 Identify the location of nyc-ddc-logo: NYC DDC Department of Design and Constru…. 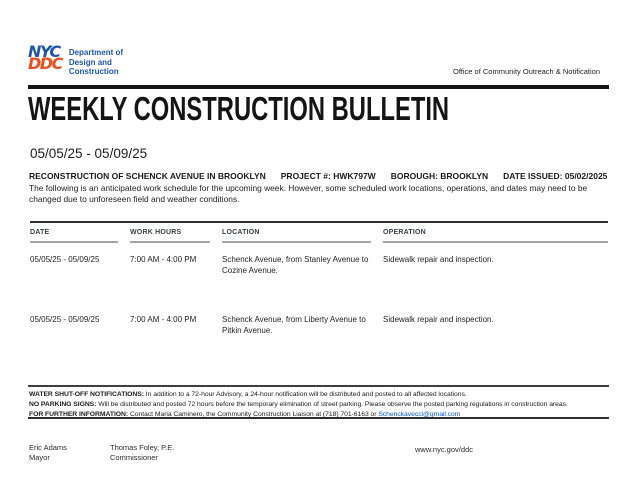
(75, 59).